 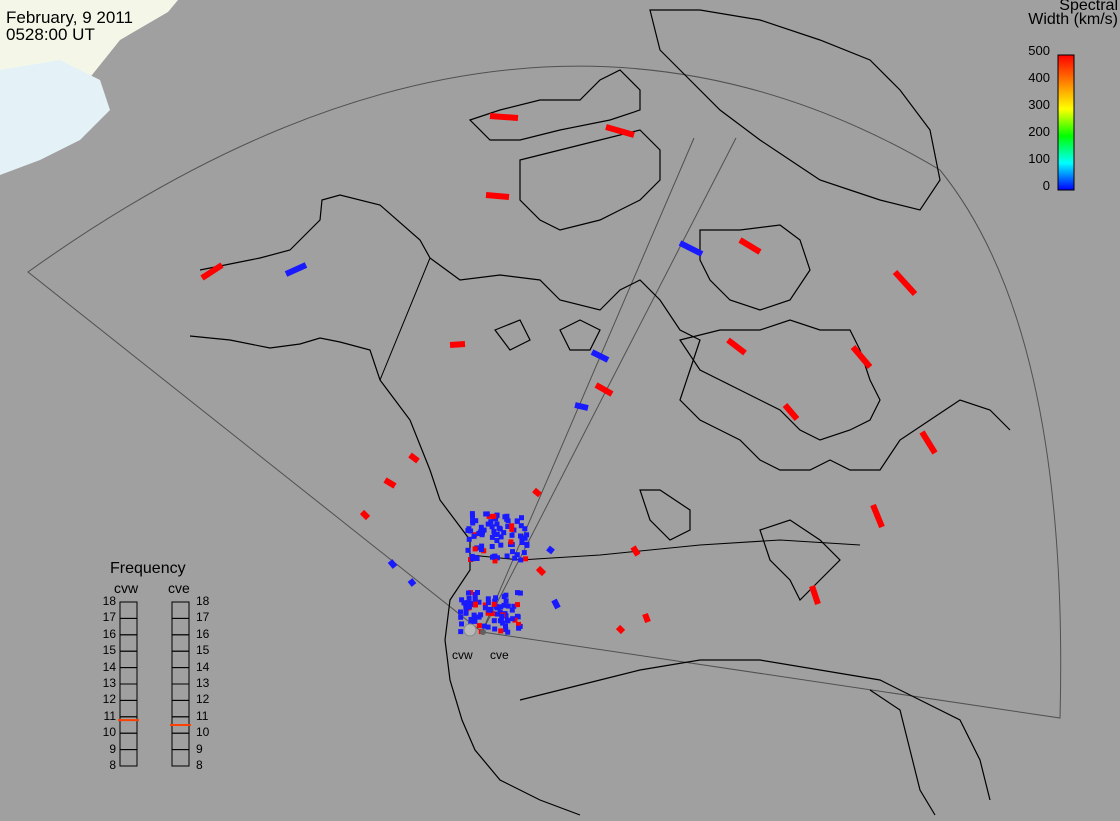 What do you see at coordinates (1039, 104) in the screenshot?
I see `colorbar-tick: 300` at bounding box center [1039, 104].